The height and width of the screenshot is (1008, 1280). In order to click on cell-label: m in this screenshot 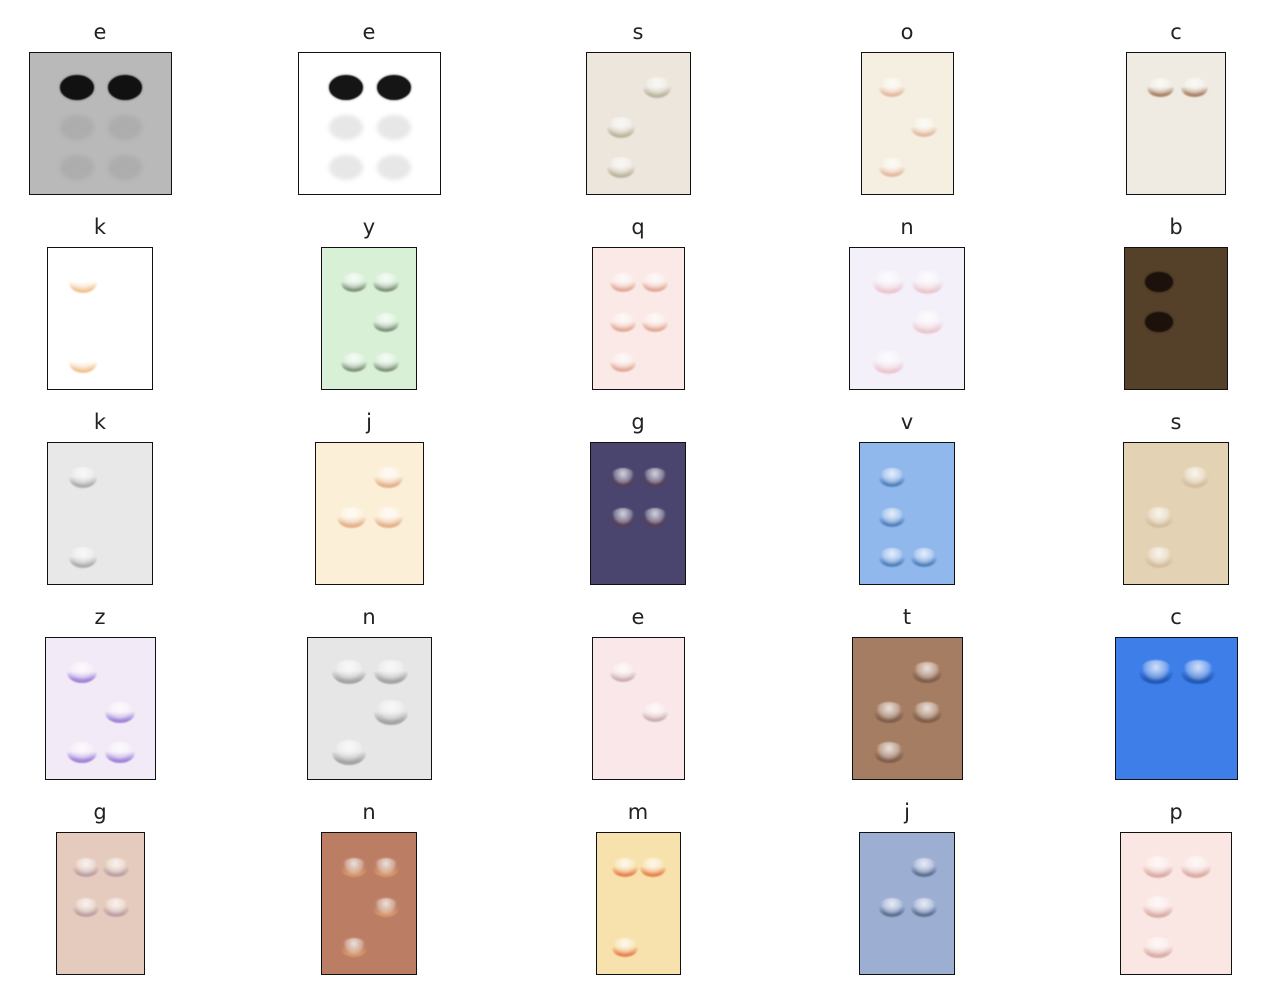, I will do `click(638, 812)`.